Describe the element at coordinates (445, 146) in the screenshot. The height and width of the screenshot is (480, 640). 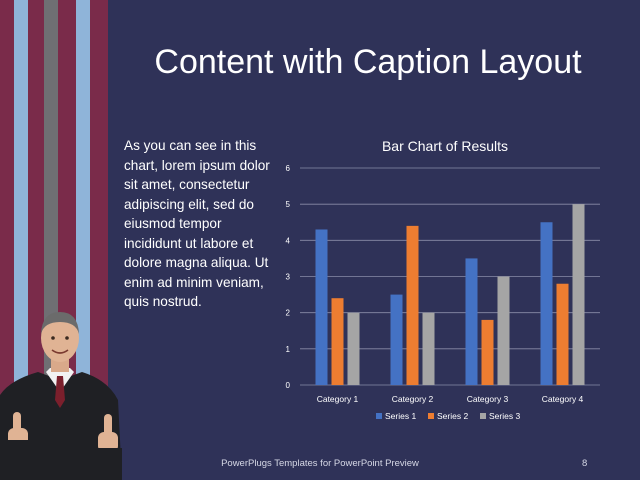
I see `chart-title: Bar Chart of Results` at that location.